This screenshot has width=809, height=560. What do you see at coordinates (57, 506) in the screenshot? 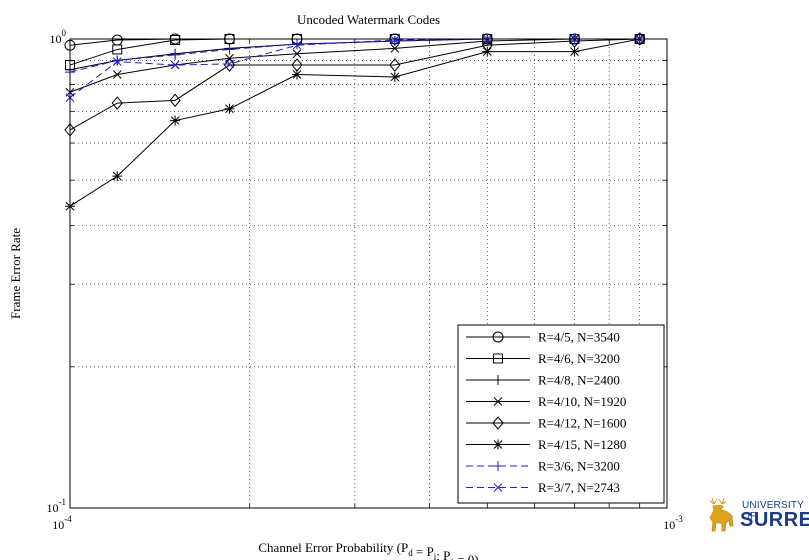
I see `y-tick-label: 10⁻¹` at bounding box center [57, 506].